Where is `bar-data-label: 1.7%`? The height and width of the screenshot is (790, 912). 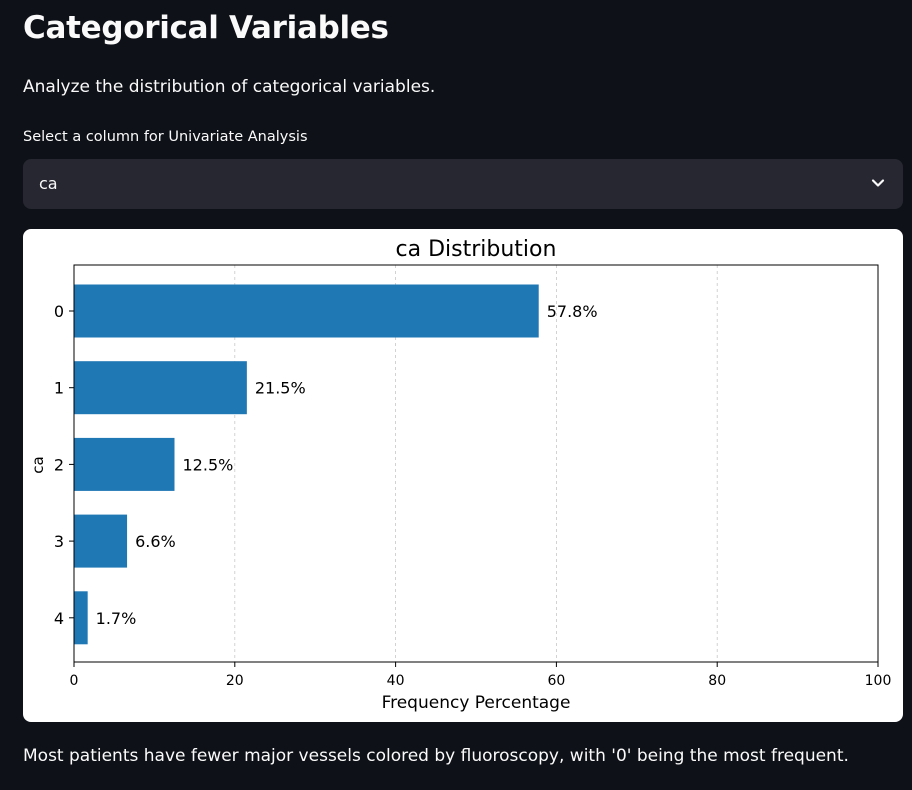 bar-data-label: 1.7% is located at coordinates (116, 618).